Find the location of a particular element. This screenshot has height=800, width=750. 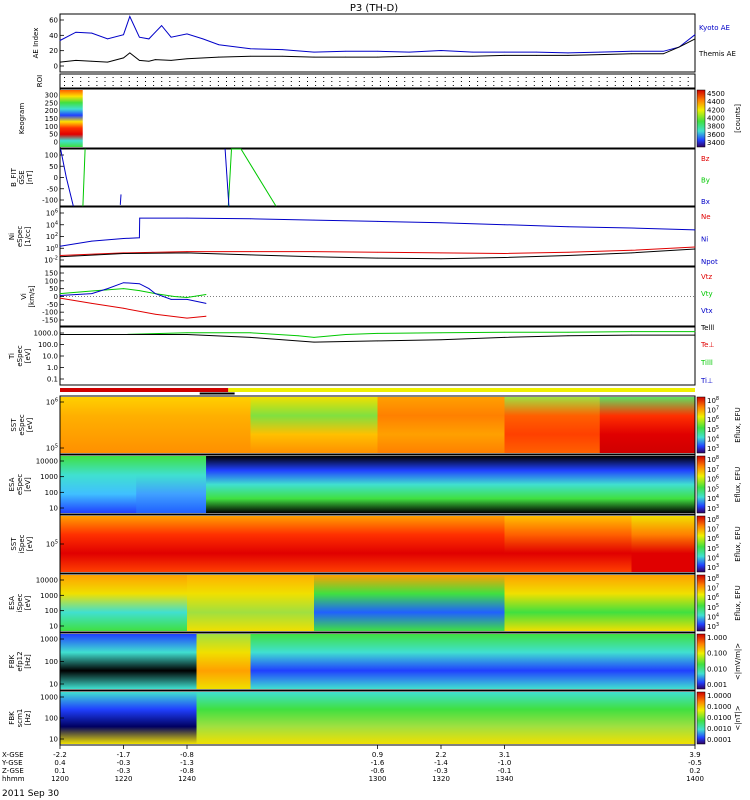

sst_e-heat-cell is located at coordinates (552, 425).